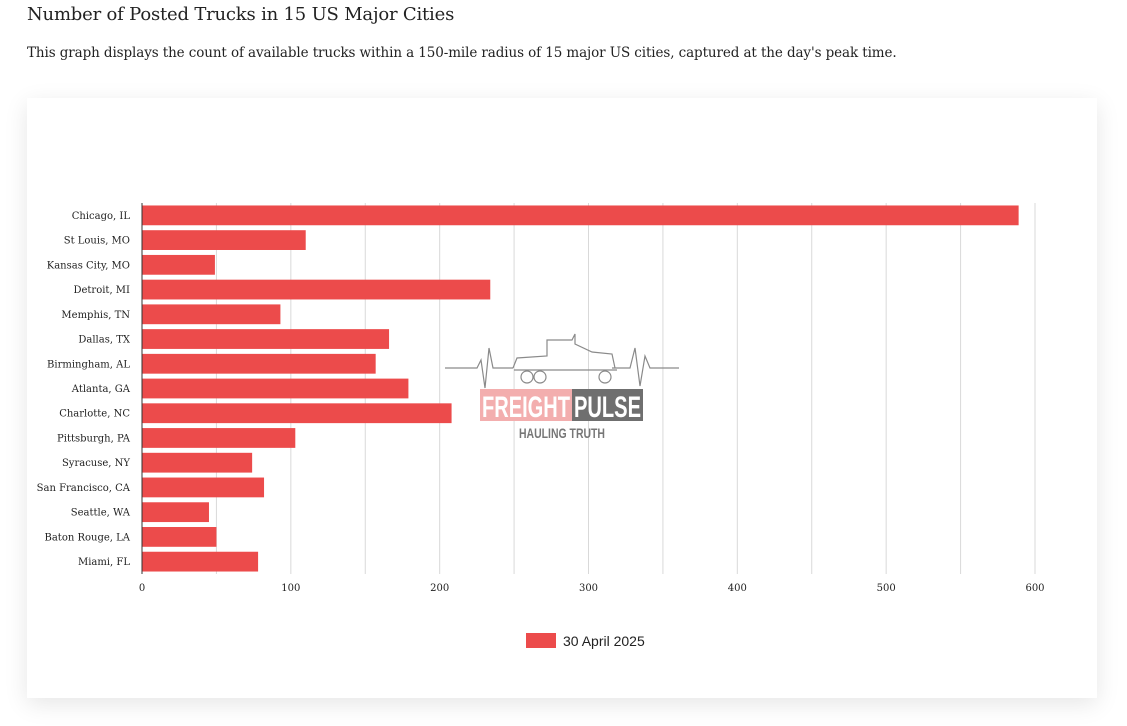 This screenshot has height=726, width=1127. Describe the element at coordinates (607, 407) in the screenshot. I see `watermark-brand-b: PULSE` at that location.